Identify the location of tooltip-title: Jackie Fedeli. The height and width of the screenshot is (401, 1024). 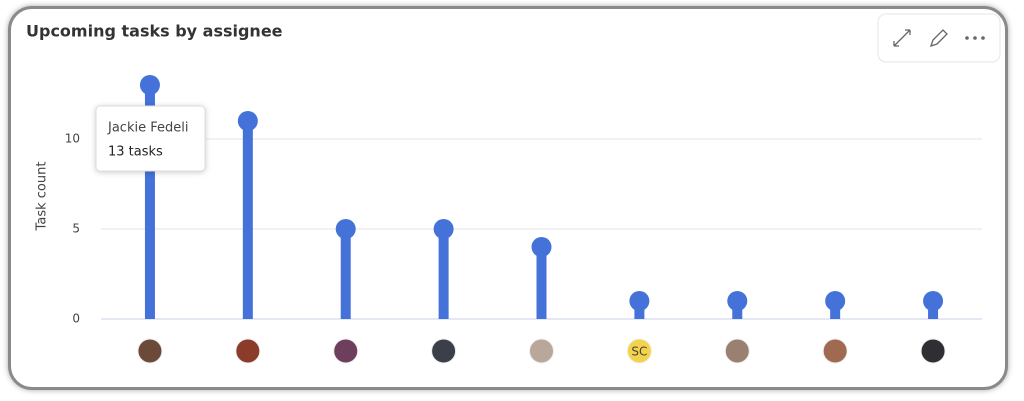
(147, 128).